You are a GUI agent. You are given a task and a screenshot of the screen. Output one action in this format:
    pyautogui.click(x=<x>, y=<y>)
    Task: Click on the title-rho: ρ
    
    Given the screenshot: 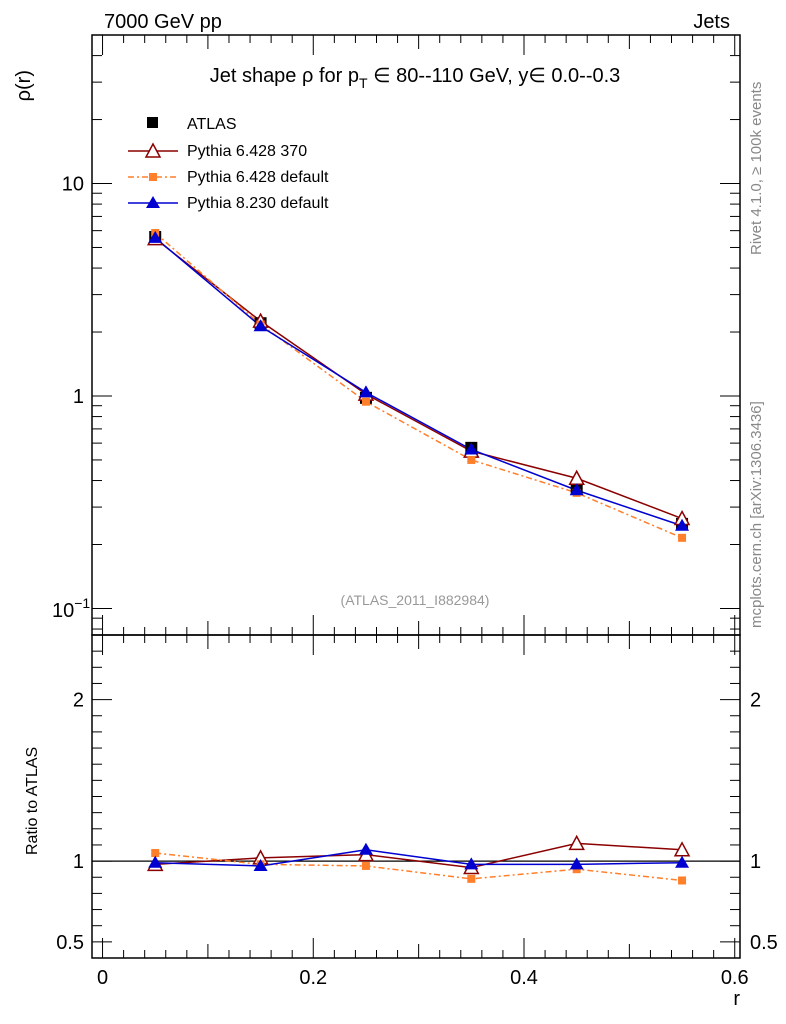 What is the action you would take?
    pyautogui.click(x=307, y=76)
    